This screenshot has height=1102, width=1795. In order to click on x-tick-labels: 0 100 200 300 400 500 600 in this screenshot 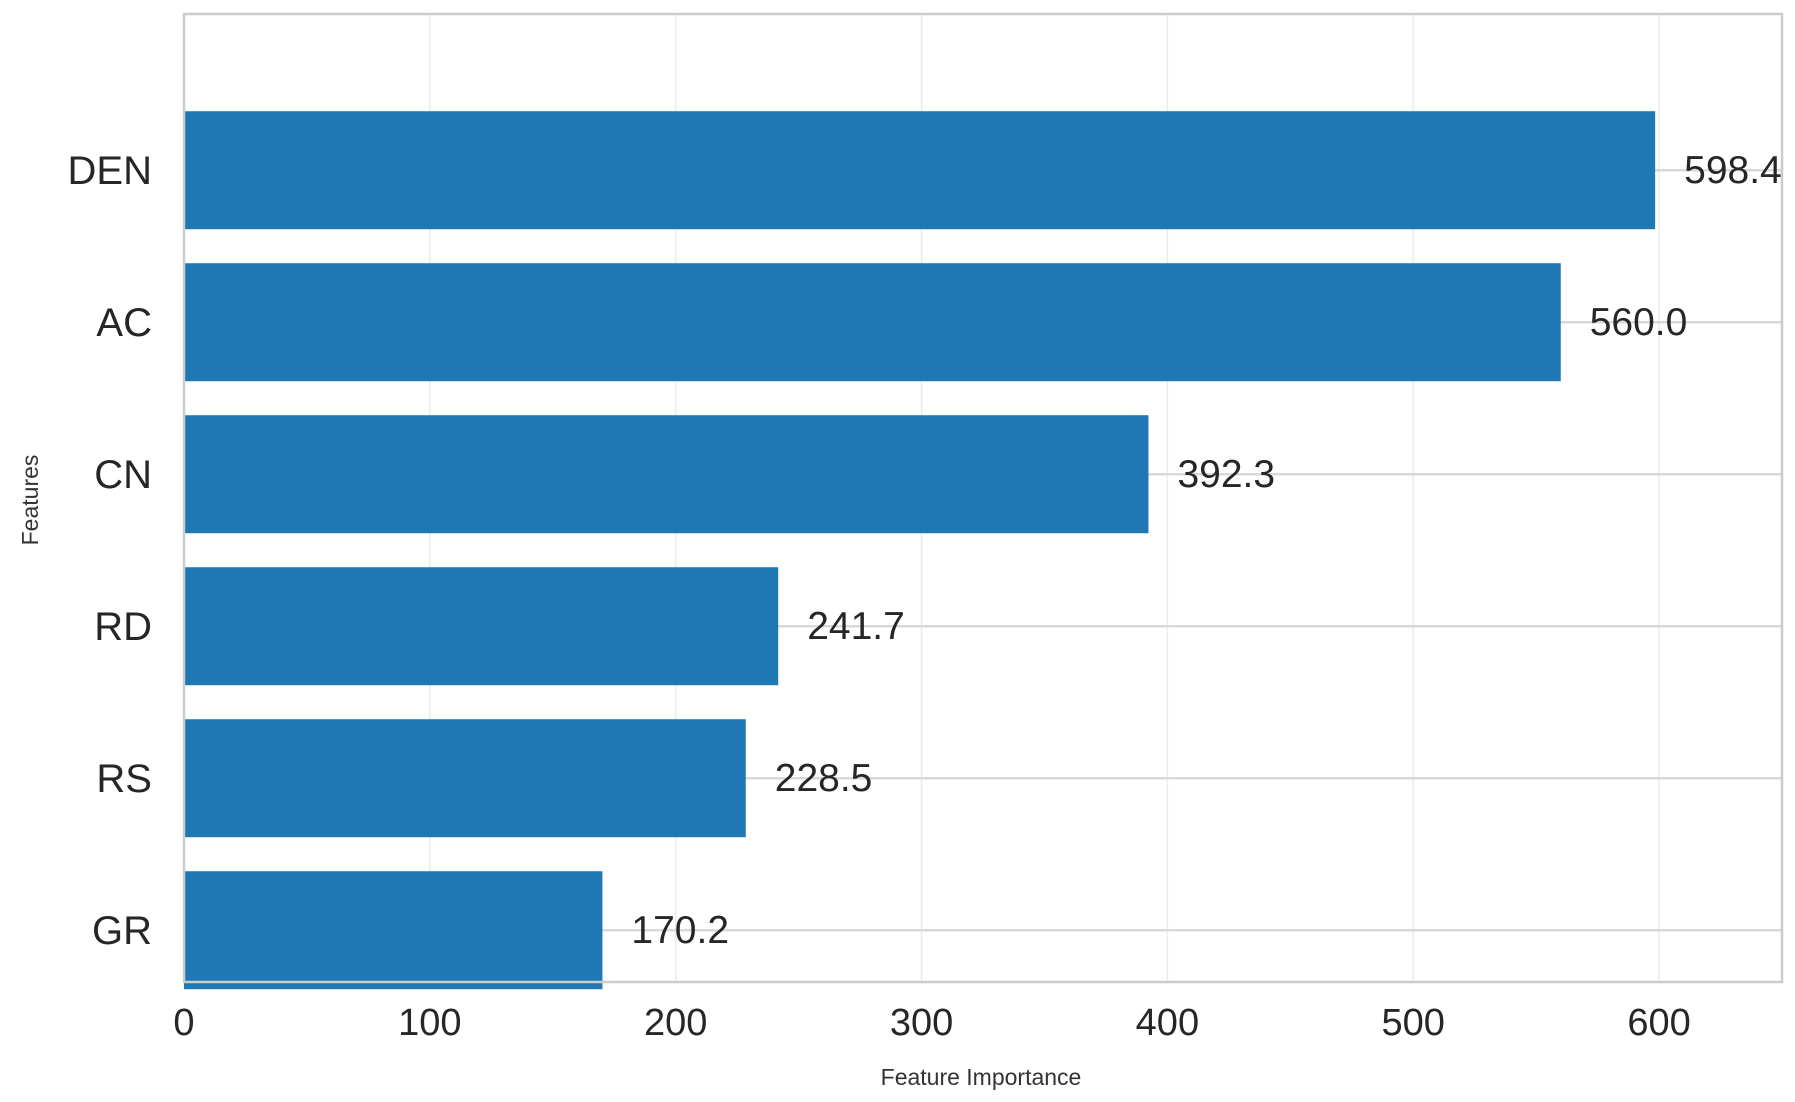, I will do `click(931, 1023)`.